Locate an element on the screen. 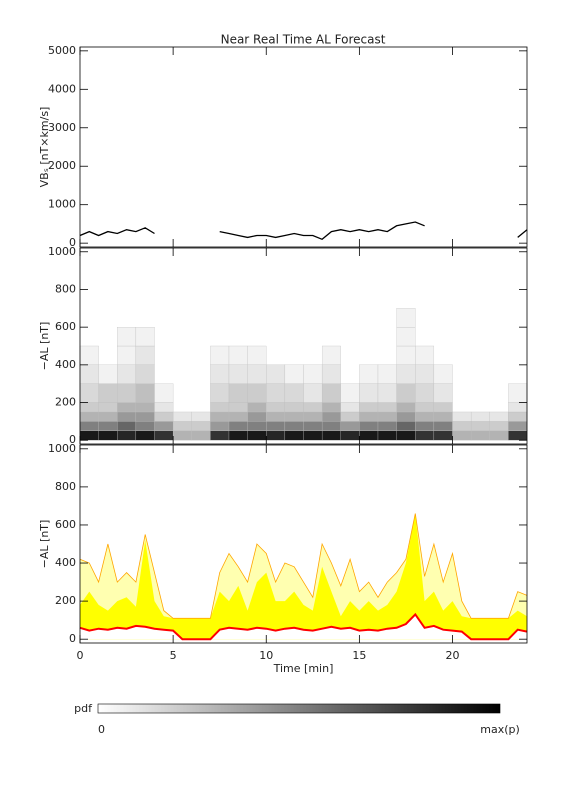  below-median is located at coordinates (303, 627).